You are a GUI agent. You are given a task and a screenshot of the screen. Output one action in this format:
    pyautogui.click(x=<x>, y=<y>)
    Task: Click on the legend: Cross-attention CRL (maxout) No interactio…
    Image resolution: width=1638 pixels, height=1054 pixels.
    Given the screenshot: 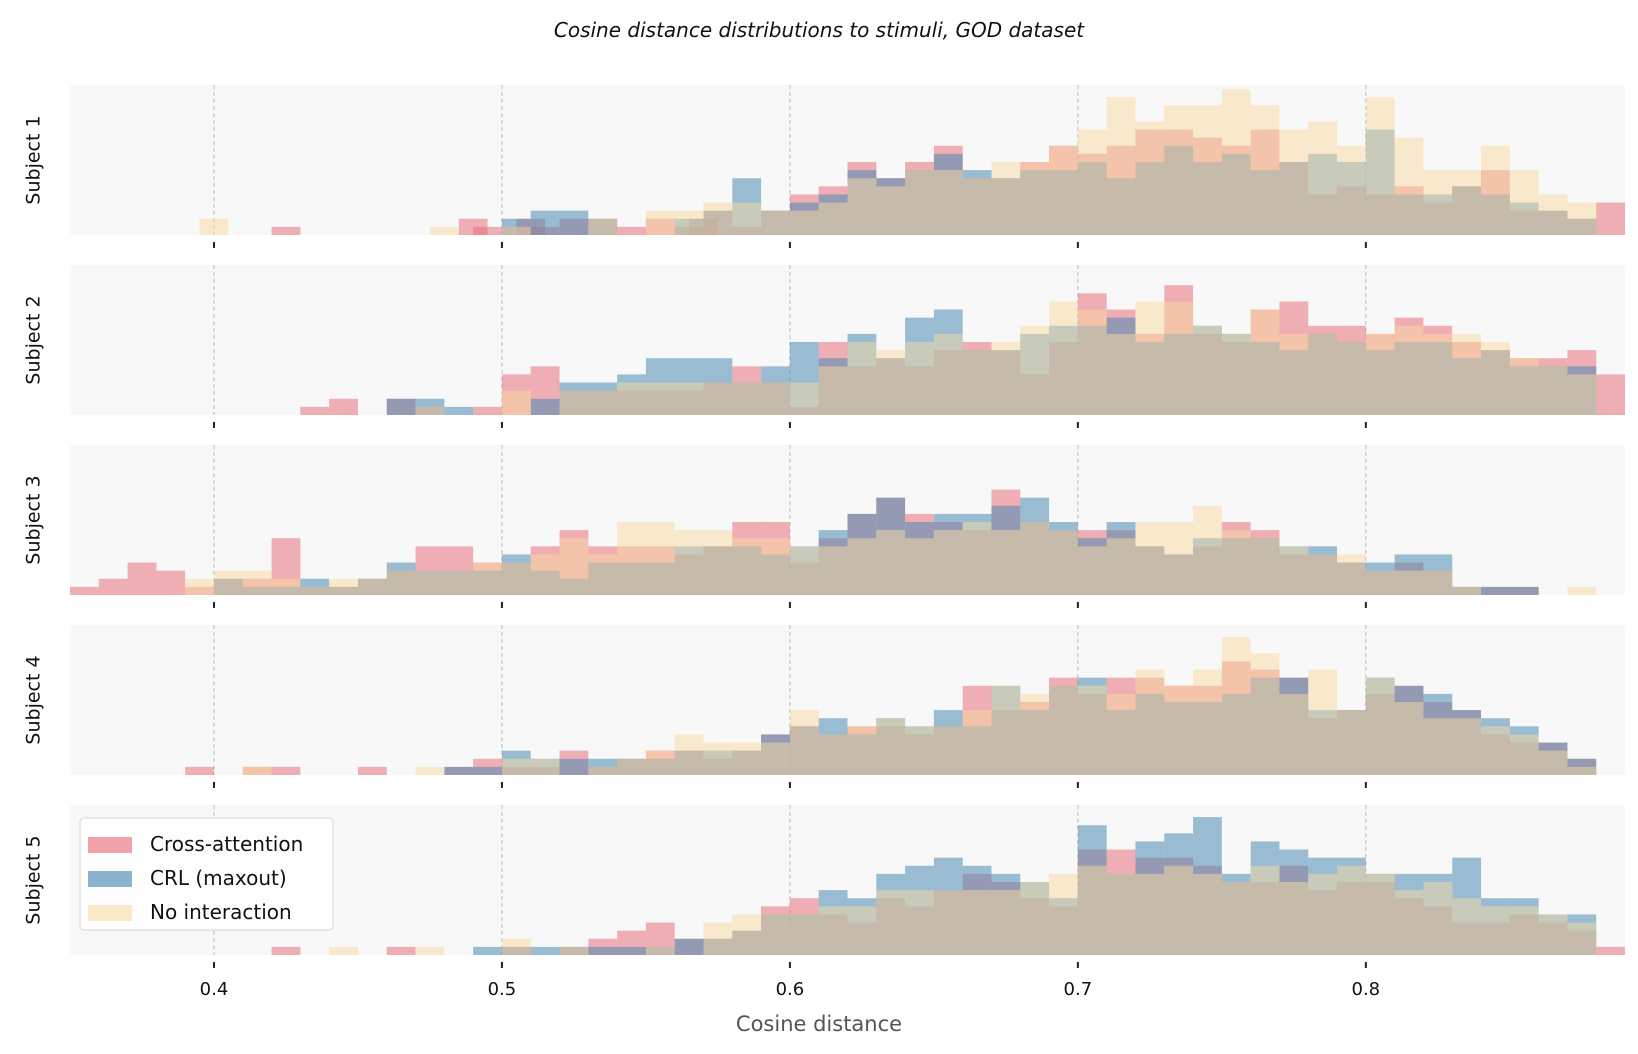 What is the action you would take?
    pyautogui.click(x=206, y=874)
    